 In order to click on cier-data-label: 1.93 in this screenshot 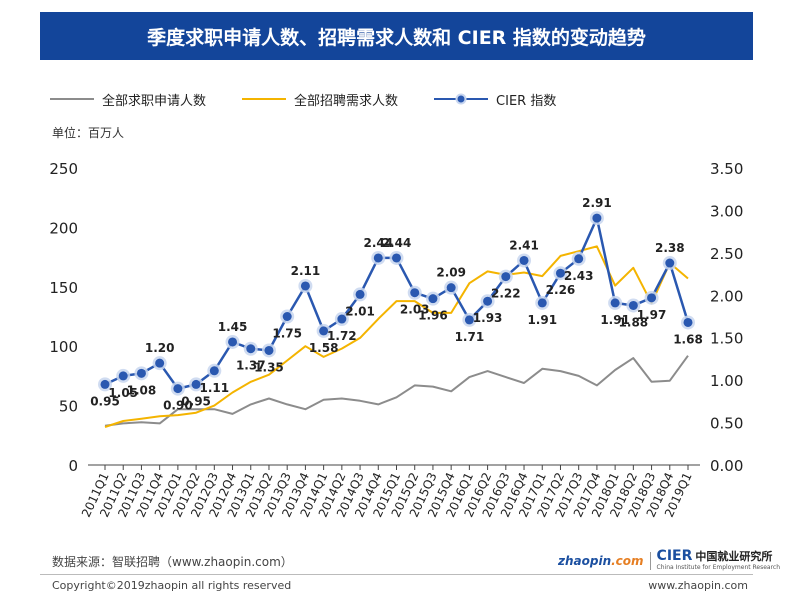, I will do `click(488, 318)`.